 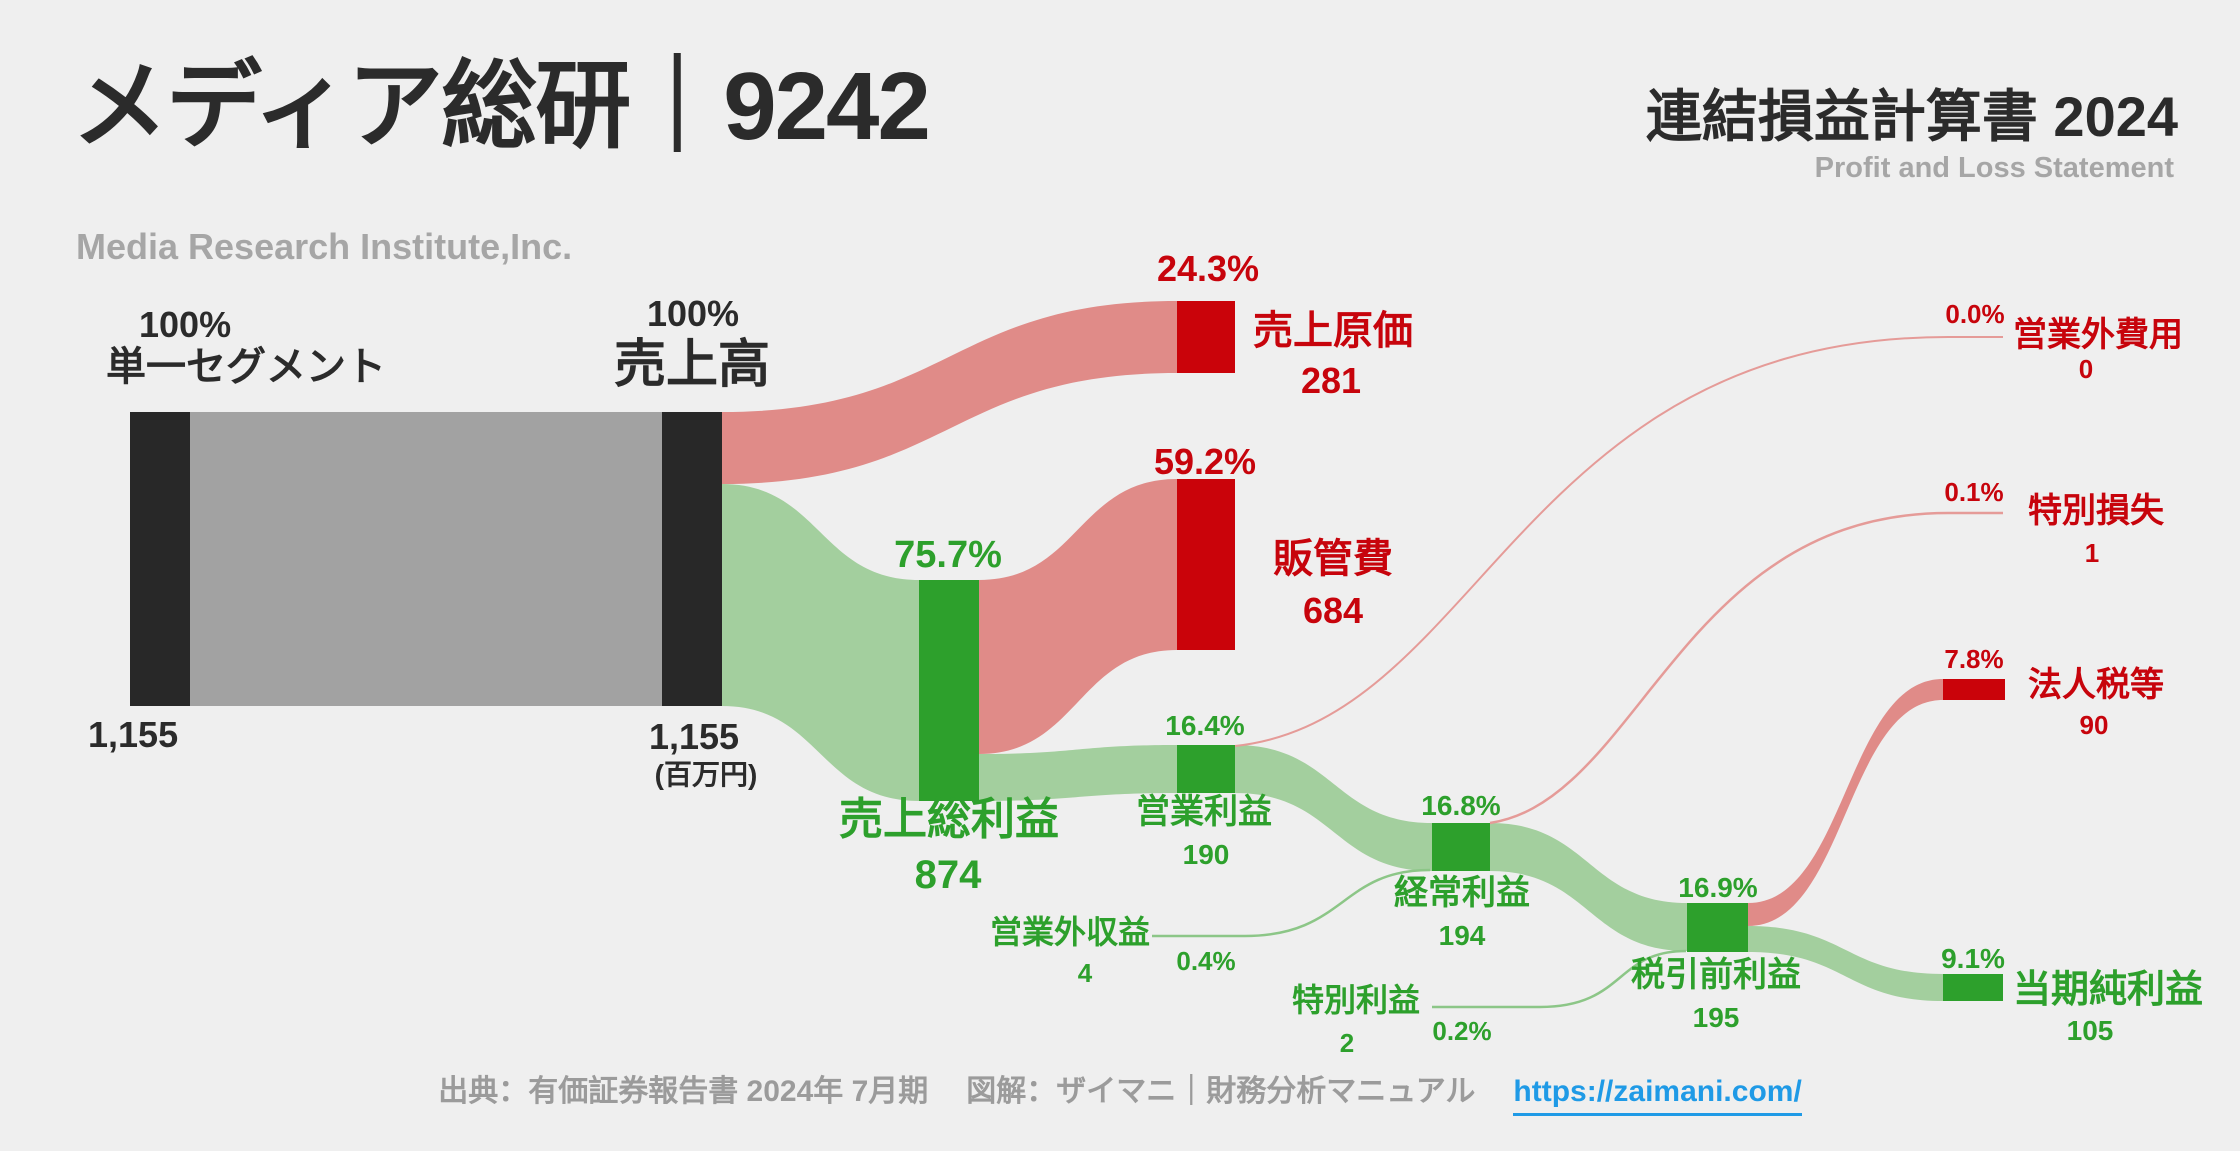 I want to click on flow-gross-profit-to-operating-profit, so click(x=1078, y=773).